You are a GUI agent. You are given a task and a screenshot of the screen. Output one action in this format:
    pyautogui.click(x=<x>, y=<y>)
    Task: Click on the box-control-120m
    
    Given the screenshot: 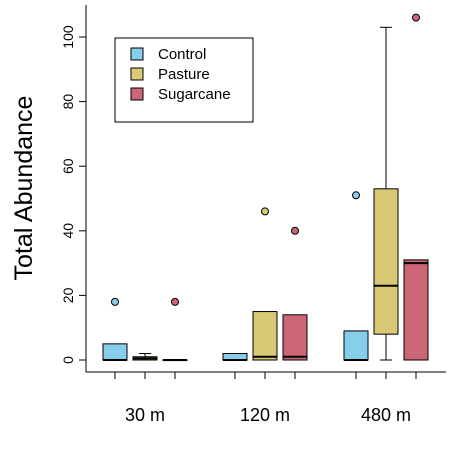 What is the action you would take?
    pyautogui.click(x=235, y=357)
    